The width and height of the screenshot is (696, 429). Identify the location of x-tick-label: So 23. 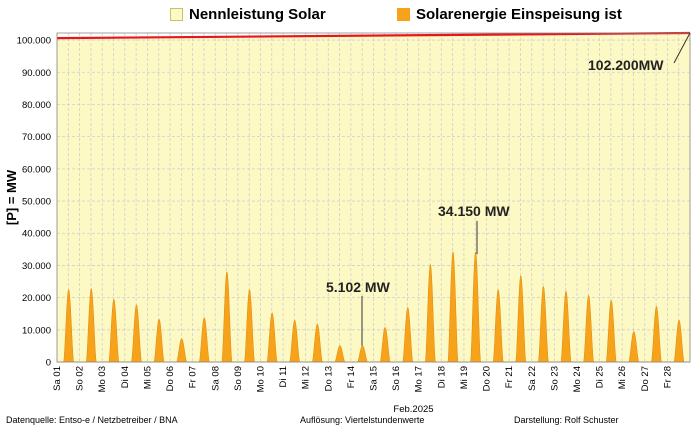
(554, 378).